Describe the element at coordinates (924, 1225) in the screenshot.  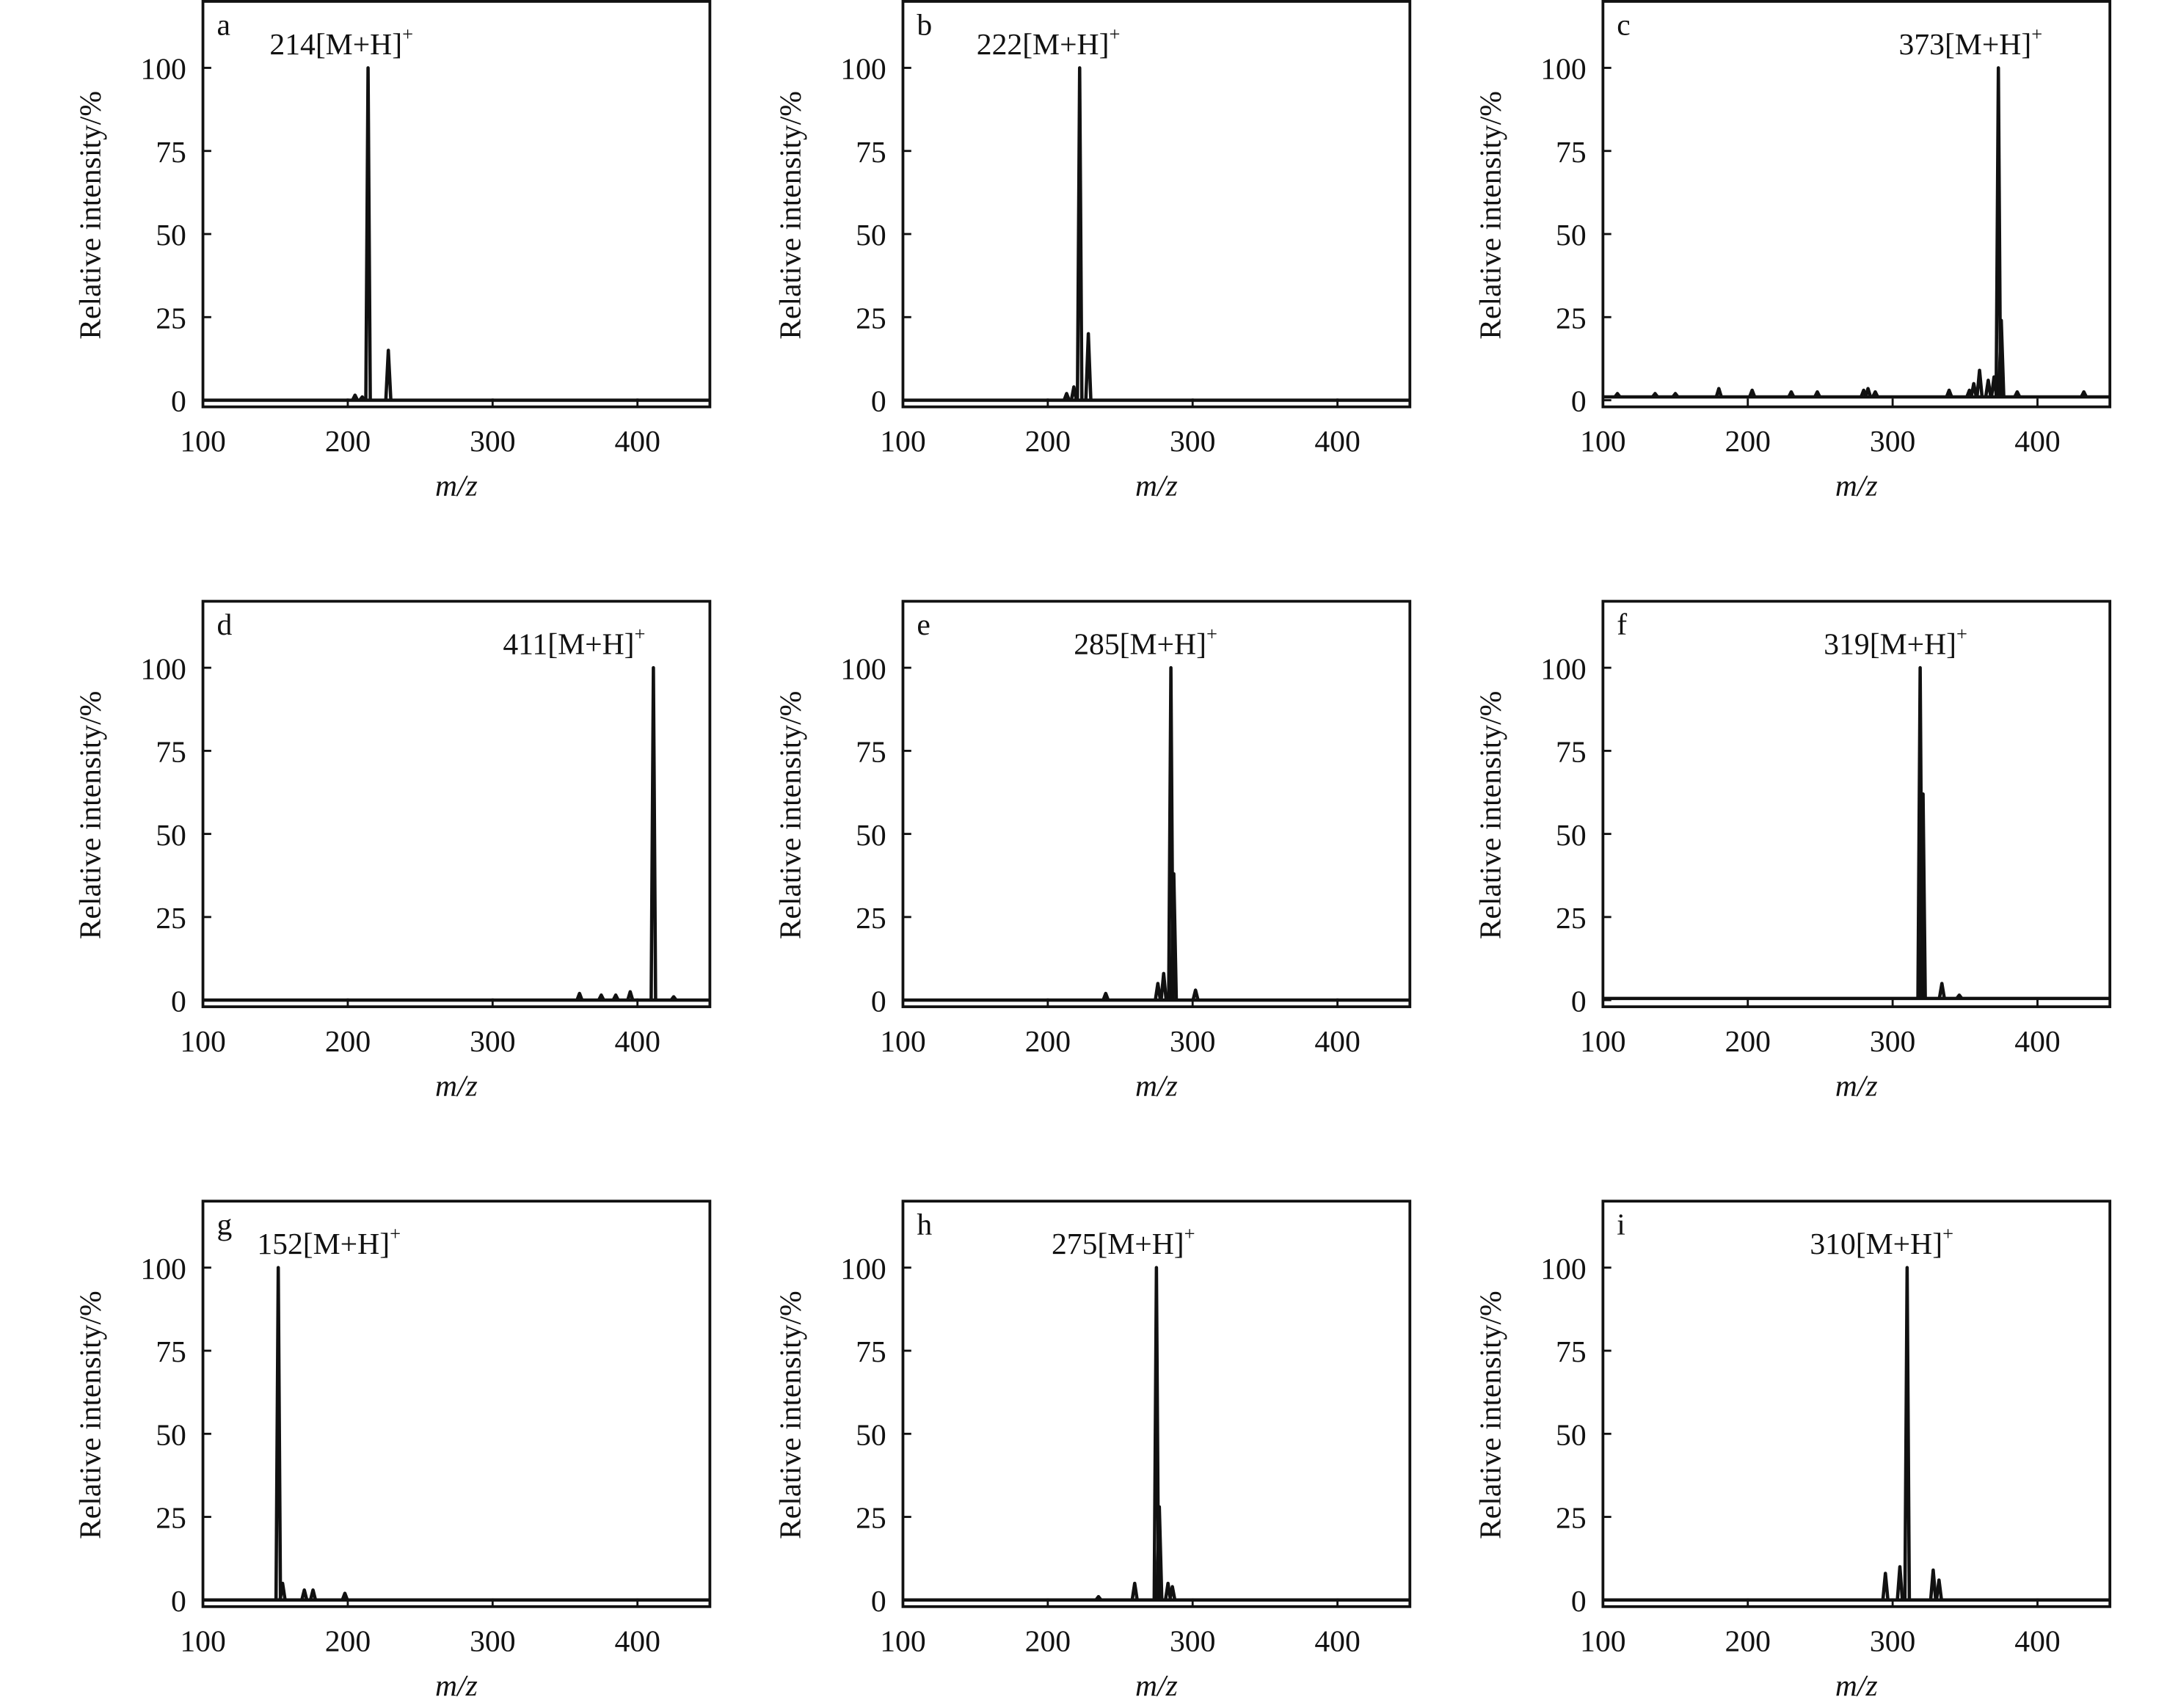
I see `panel-letter: h` at that location.